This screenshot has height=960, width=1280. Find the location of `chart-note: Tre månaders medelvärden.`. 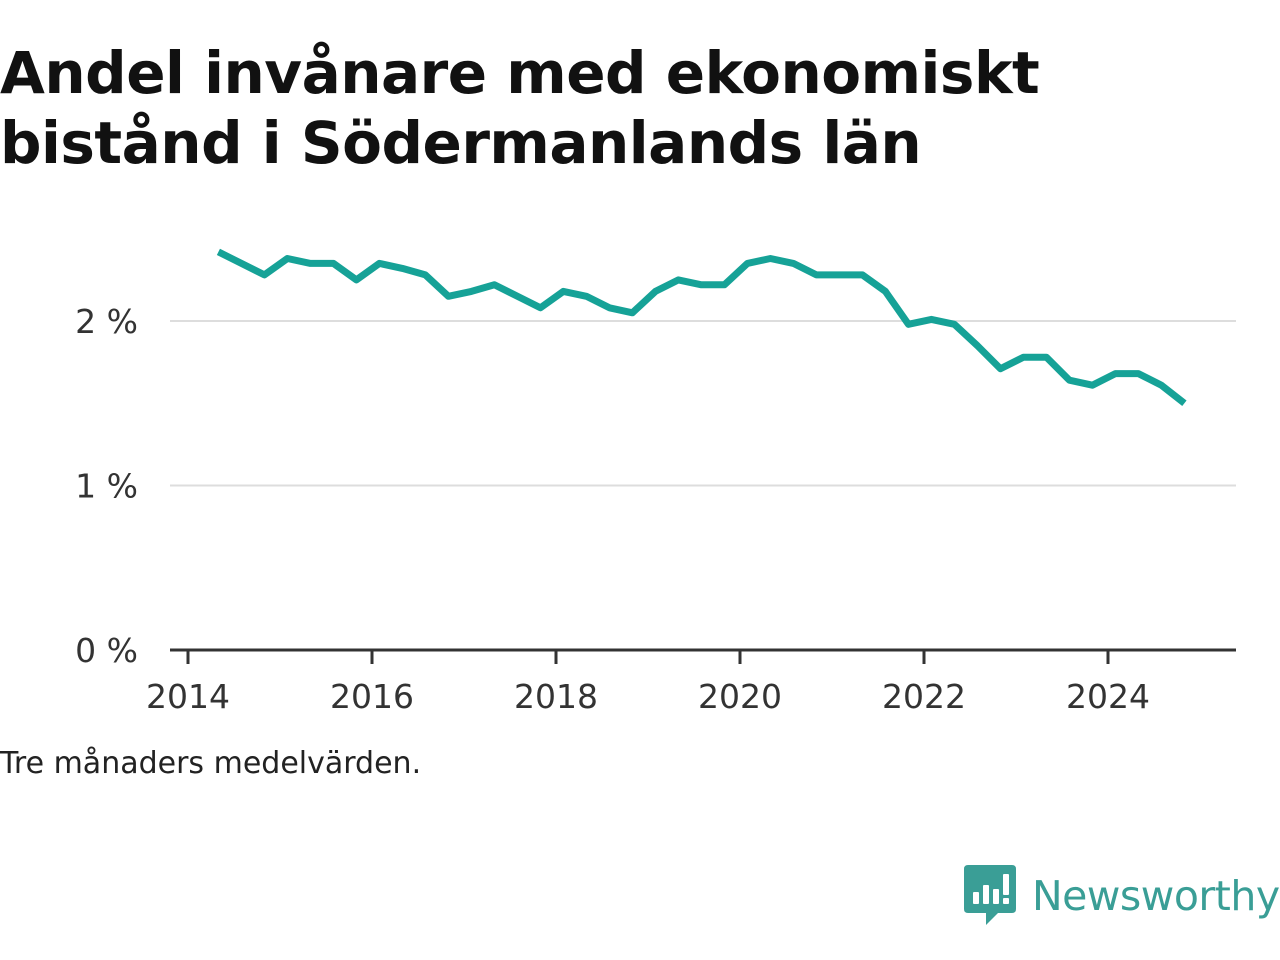

chart-note: Tre månaders medelvärden. is located at coordinates (211, 763).